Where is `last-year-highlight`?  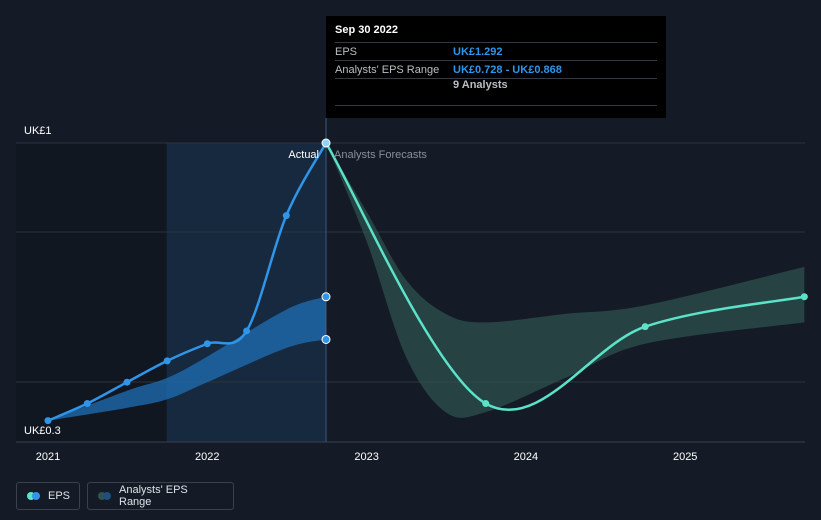
last-year-highlight is located at coordinates (246, 292).